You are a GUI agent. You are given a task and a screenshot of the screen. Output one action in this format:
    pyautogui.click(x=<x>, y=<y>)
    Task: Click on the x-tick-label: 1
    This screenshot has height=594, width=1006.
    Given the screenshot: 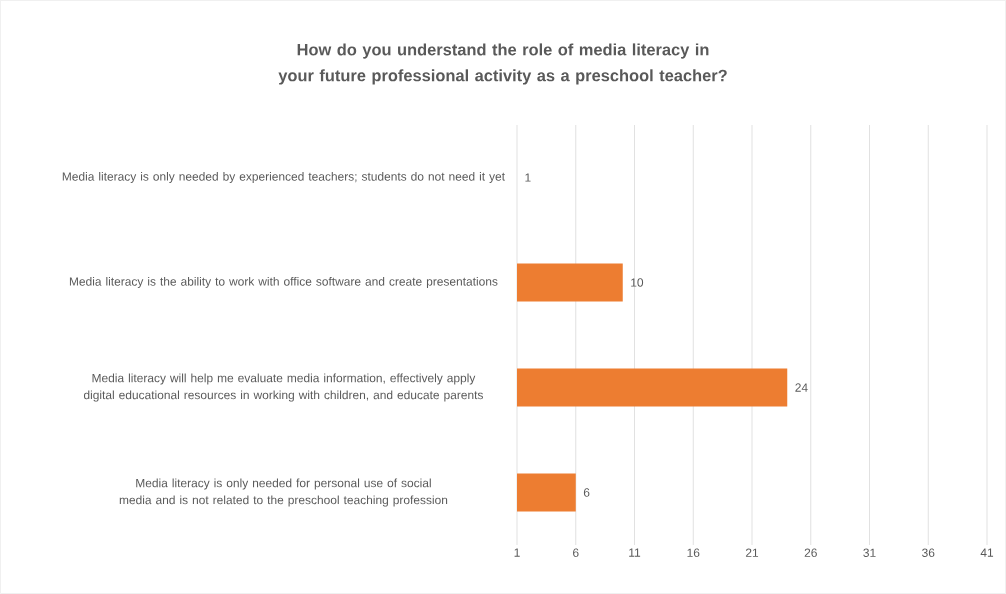 What is the action you would take?
    pyautogui.click(x=517, y=552)
    